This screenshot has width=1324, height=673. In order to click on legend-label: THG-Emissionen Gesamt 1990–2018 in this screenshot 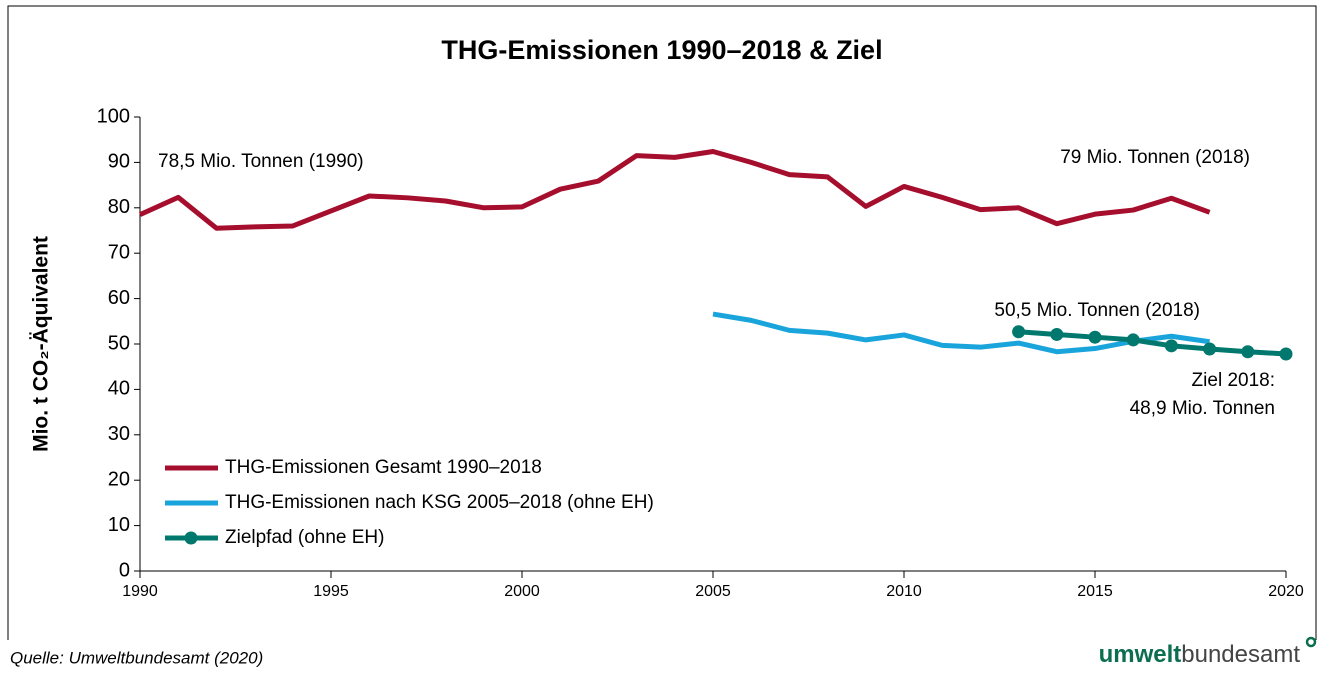, I will do `click(383, 467)`.